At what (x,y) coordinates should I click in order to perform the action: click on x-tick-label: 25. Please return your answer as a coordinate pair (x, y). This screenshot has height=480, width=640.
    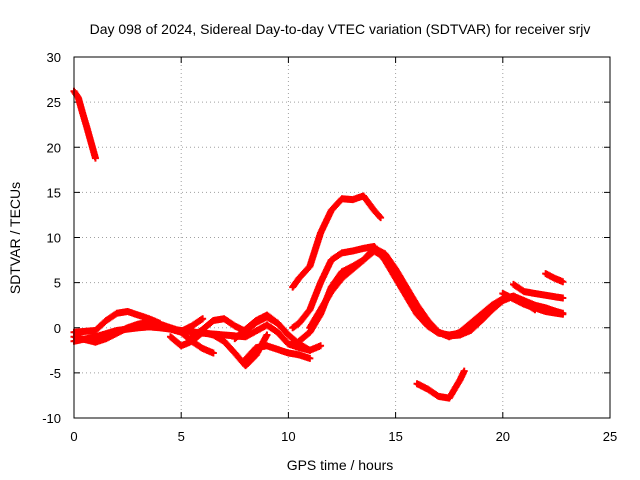
    Looking at the image, I should click on (610, 436).